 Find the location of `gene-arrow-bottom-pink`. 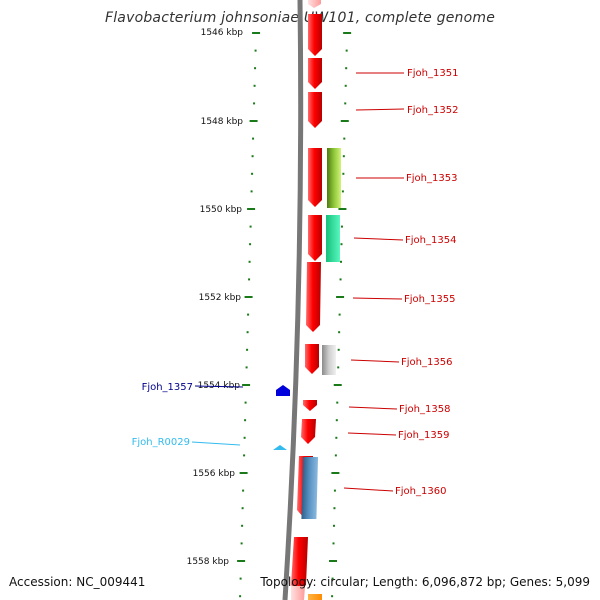

gene-arrow-bottom-pink is located at coordinates (298, 593).